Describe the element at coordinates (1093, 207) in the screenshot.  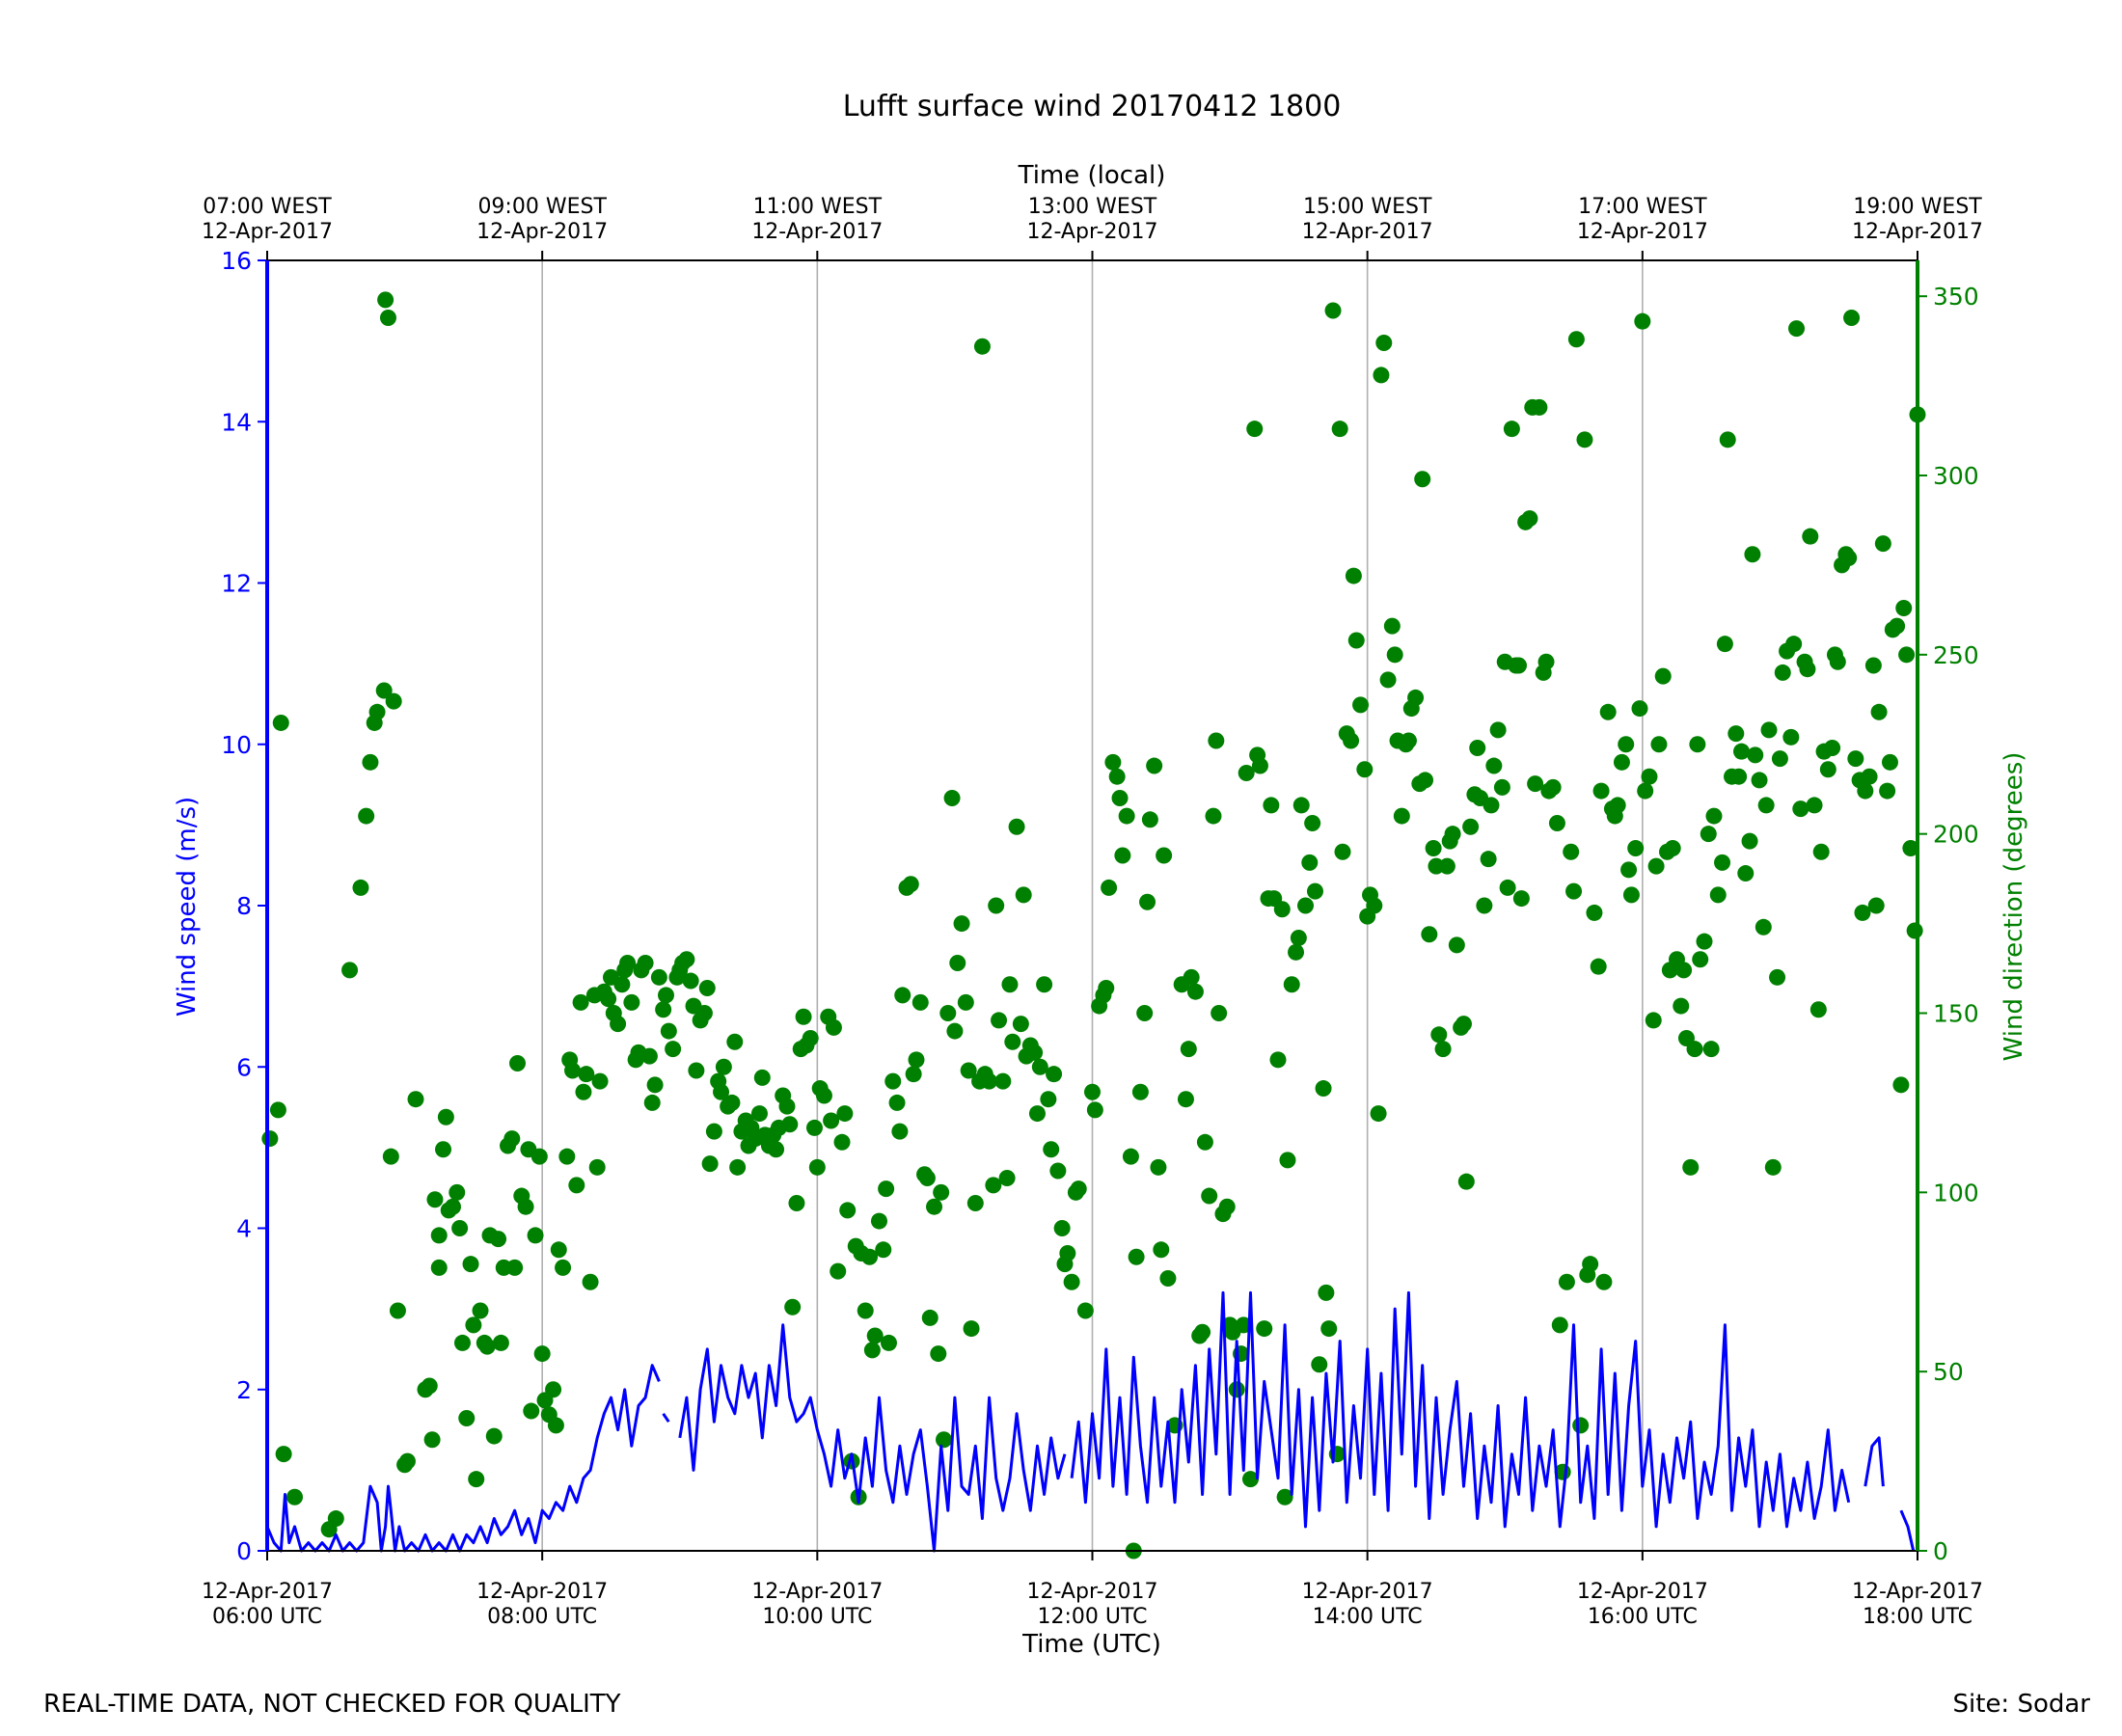
I see `top-tick-time-3: 13:00 WEST` at that location.